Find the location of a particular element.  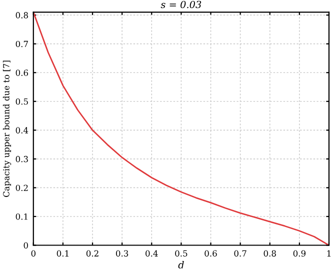

y-tick-label: 0.5 is located at coordinates (22, 101).